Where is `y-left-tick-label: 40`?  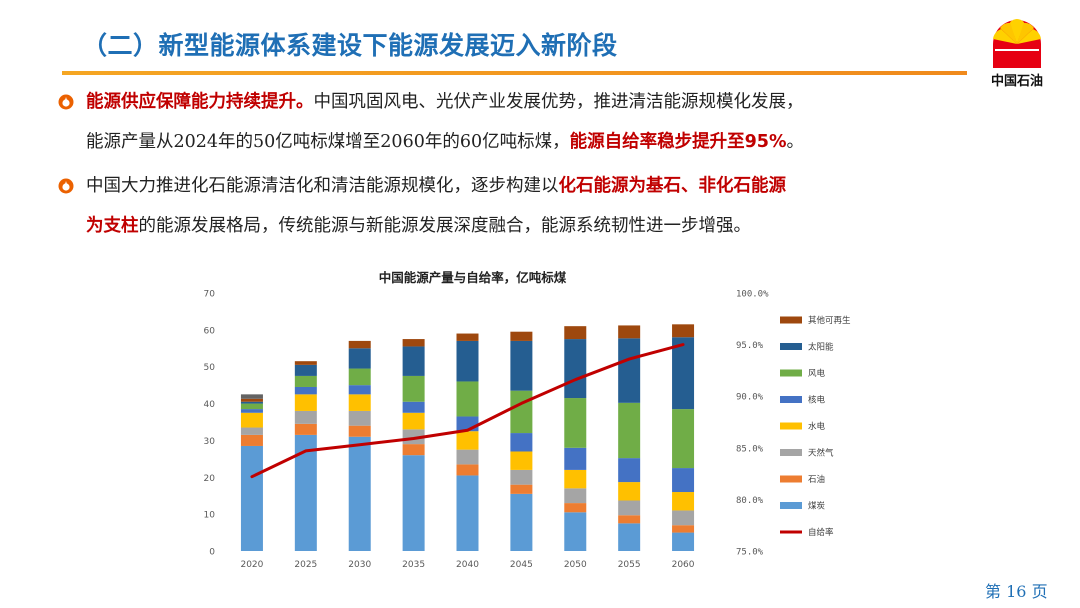
y-left-tick-label: 40 is located at coordinates (210, 405).